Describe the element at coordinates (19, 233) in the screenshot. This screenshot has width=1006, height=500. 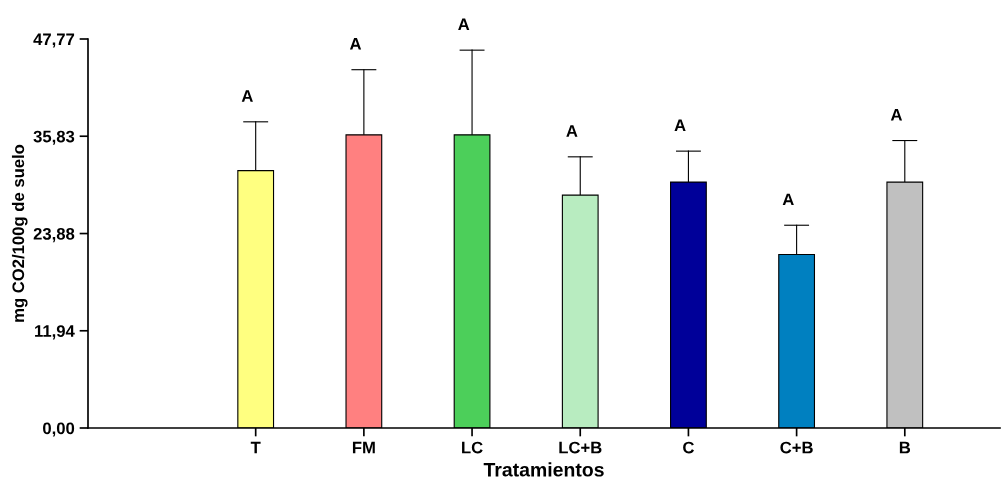
I see `y-axis-title: mg CO2/100g de suelo` at that location.